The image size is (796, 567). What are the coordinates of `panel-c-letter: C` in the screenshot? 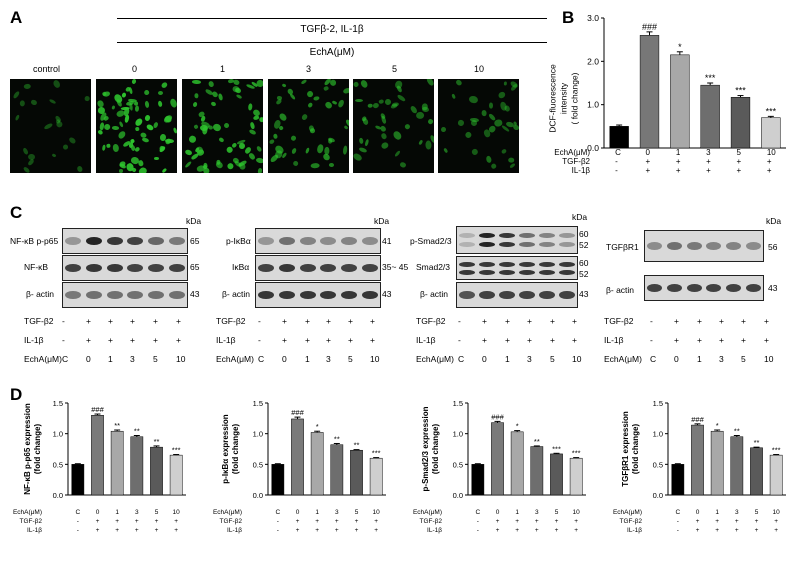 It's located at (16, 212).